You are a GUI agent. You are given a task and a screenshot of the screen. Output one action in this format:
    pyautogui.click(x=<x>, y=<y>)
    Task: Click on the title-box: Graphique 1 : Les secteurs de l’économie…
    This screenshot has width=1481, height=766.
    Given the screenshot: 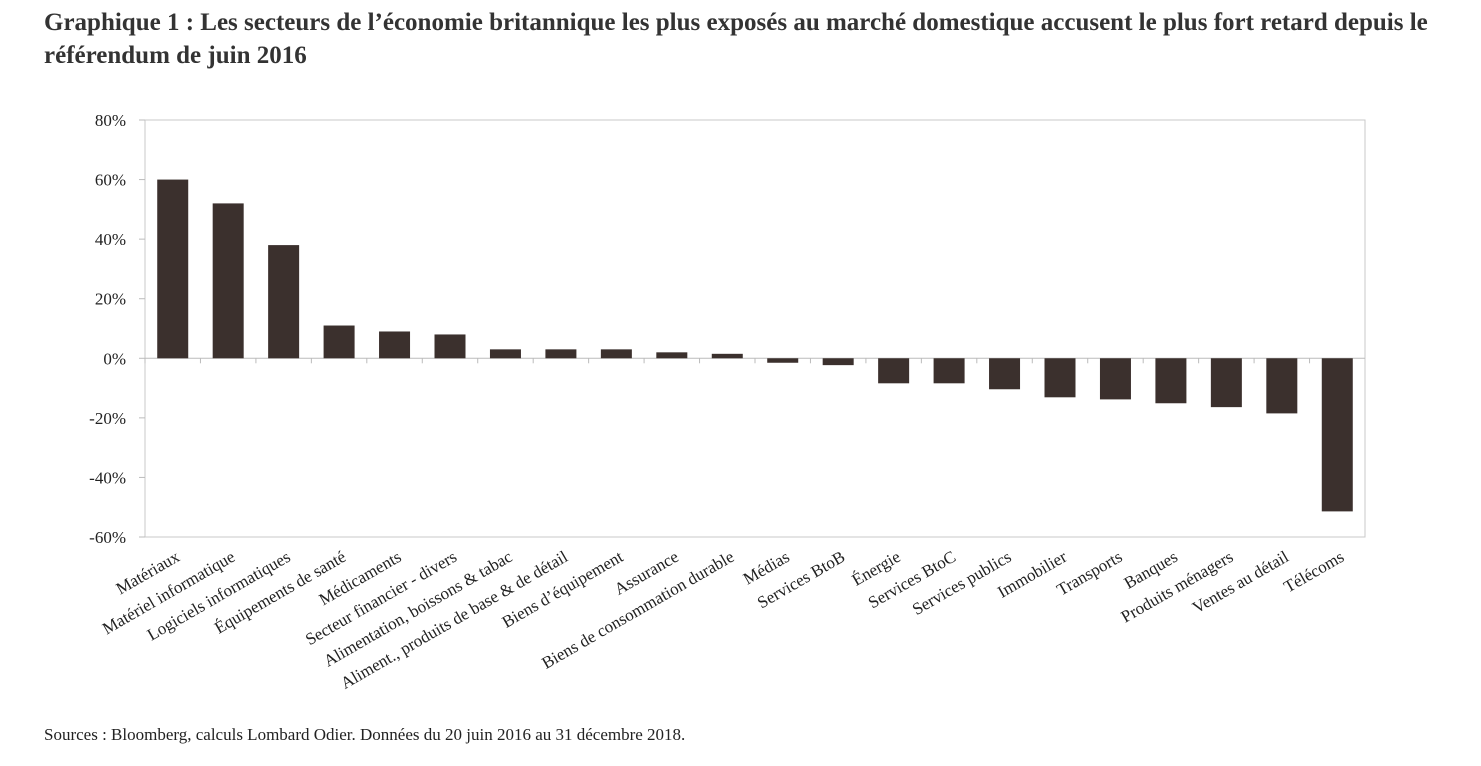 What is the action you would take?
    pyautogui.click(x=736, y=39)
    